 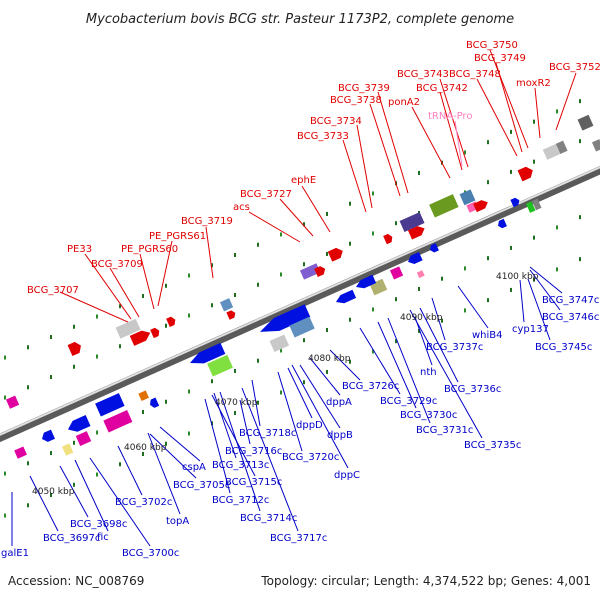 What do you see at coordinates (450, 116) in the screenshot?
I see `gene-label: tRNA-Pro` at bounding box center [450, 116].